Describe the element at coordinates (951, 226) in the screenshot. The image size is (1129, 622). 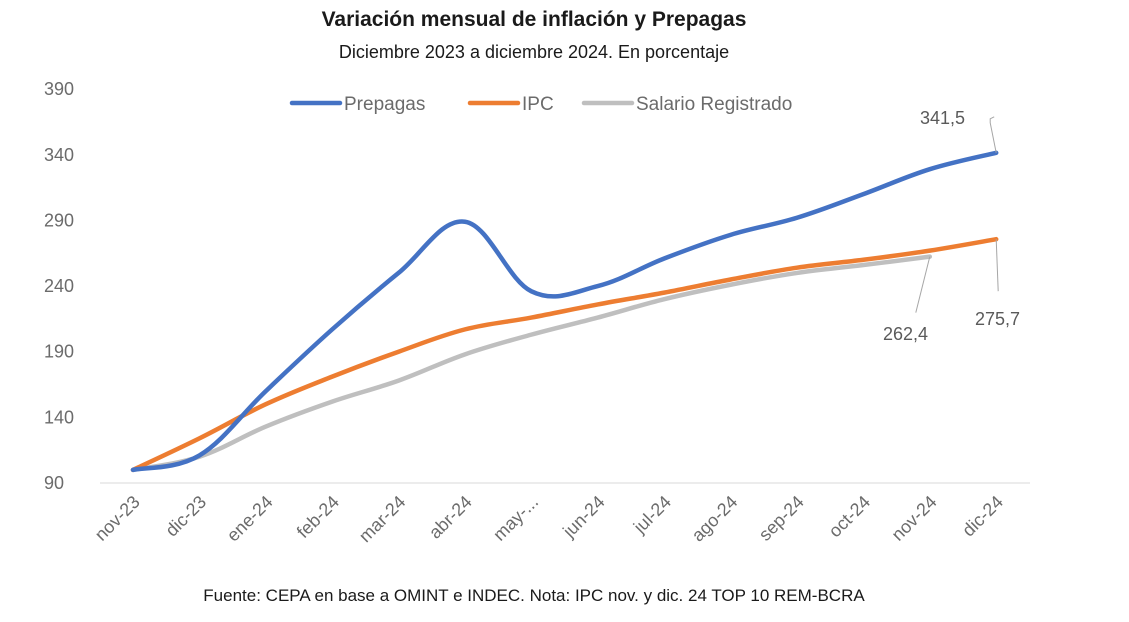
I see `data-labels: 341,5 275,7 262,4` at that location.